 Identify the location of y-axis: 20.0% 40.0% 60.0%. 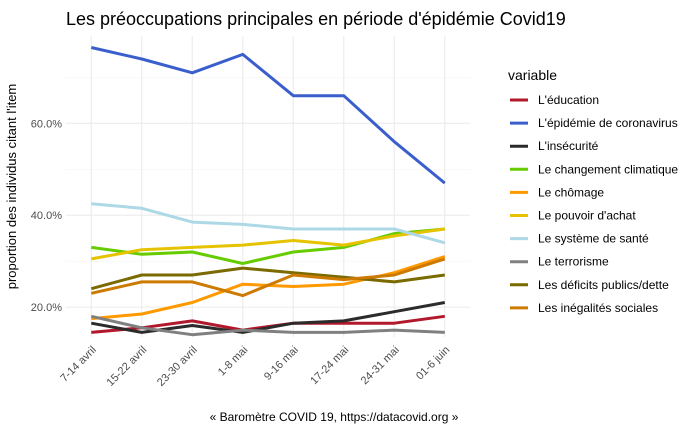
(46, 216).